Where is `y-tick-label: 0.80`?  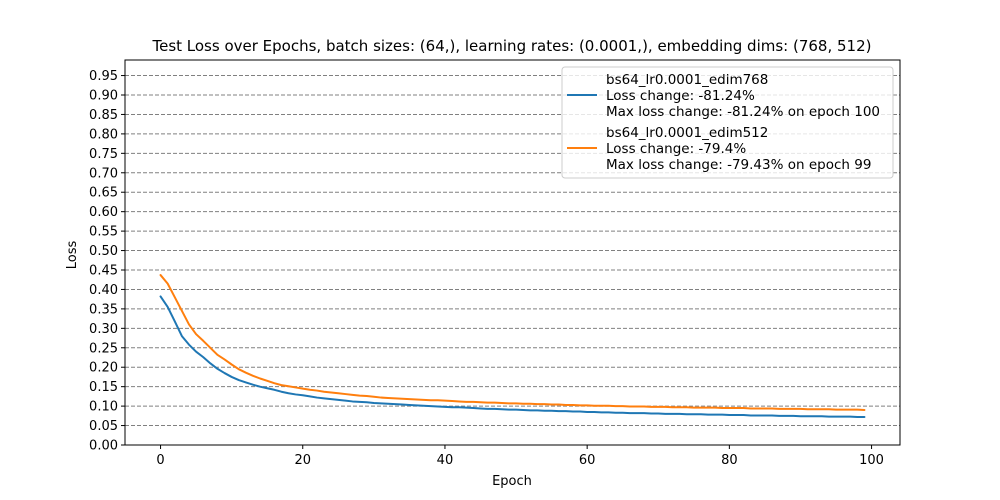 y-tick-label: 0.80 is located at coordinates (103, 134).